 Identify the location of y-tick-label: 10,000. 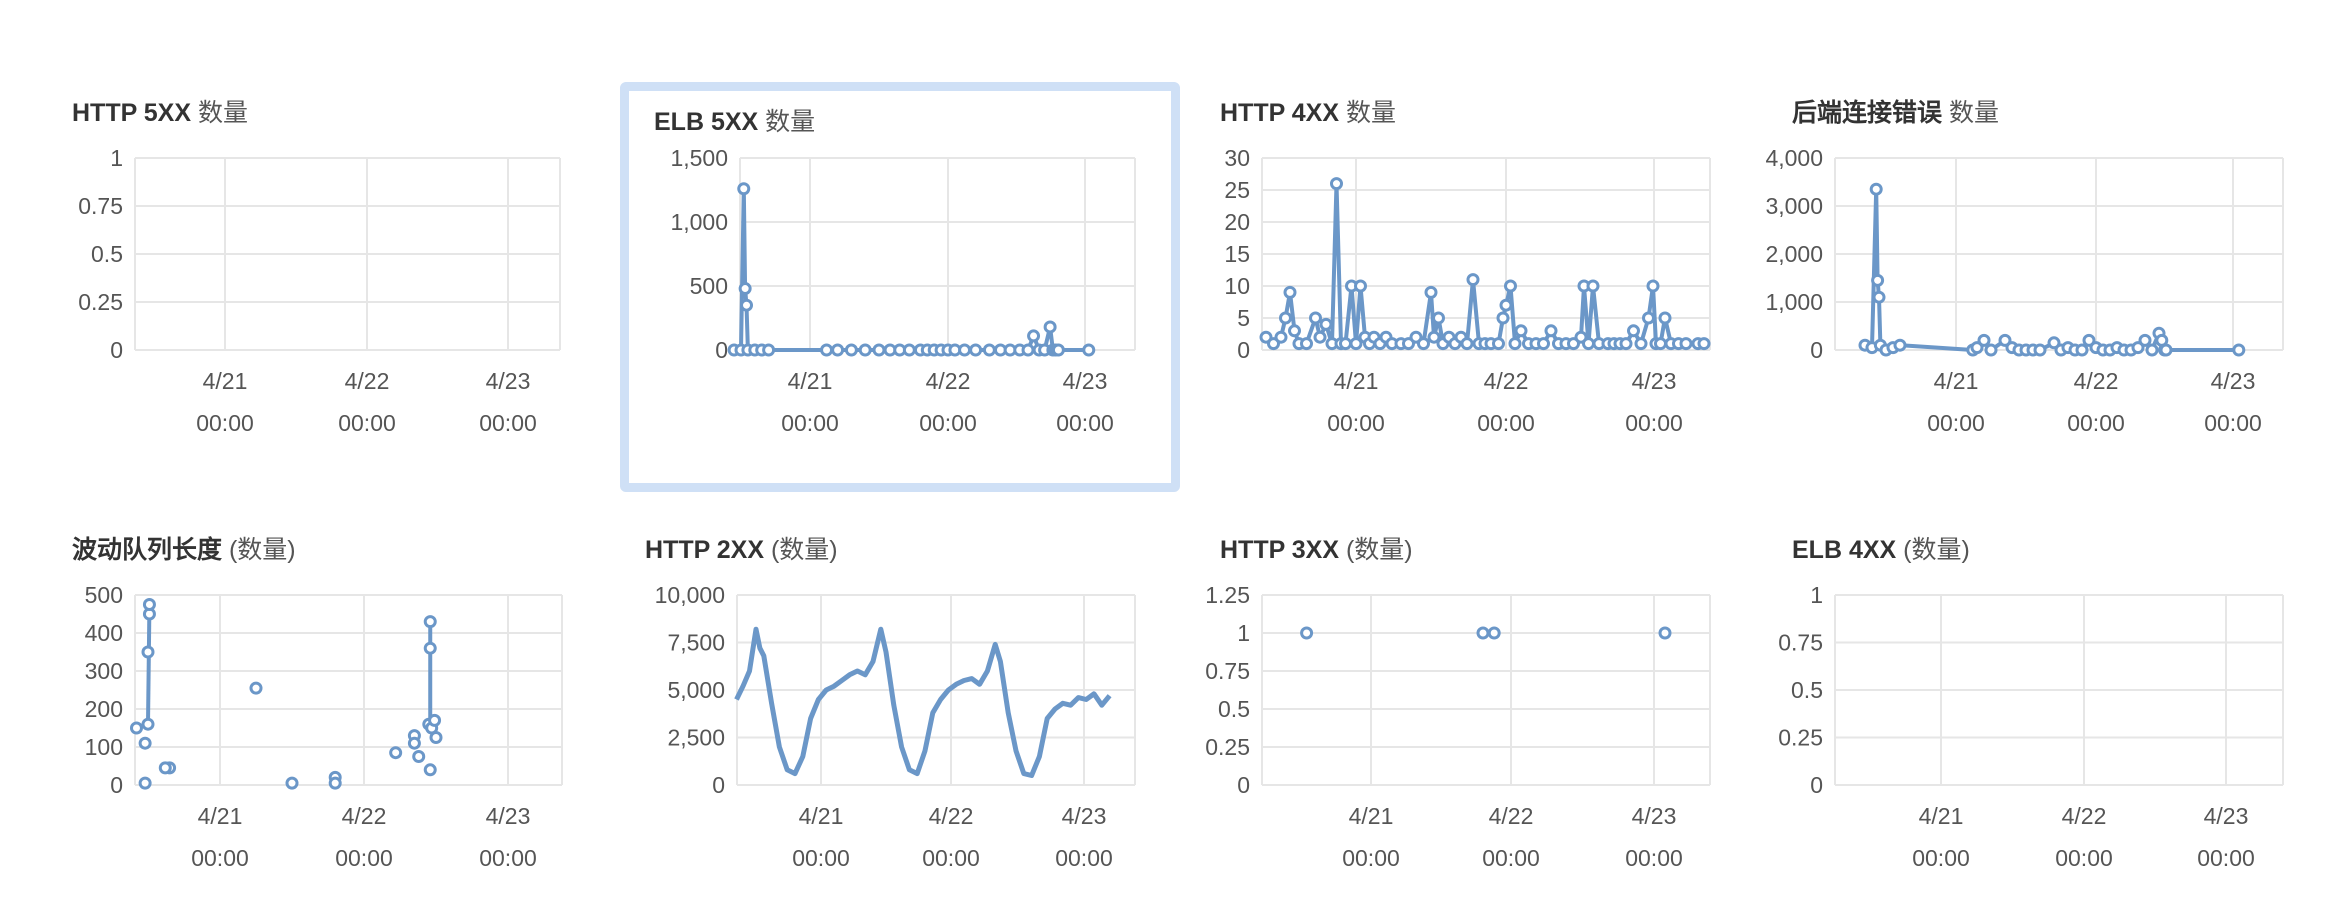
(690, 595).